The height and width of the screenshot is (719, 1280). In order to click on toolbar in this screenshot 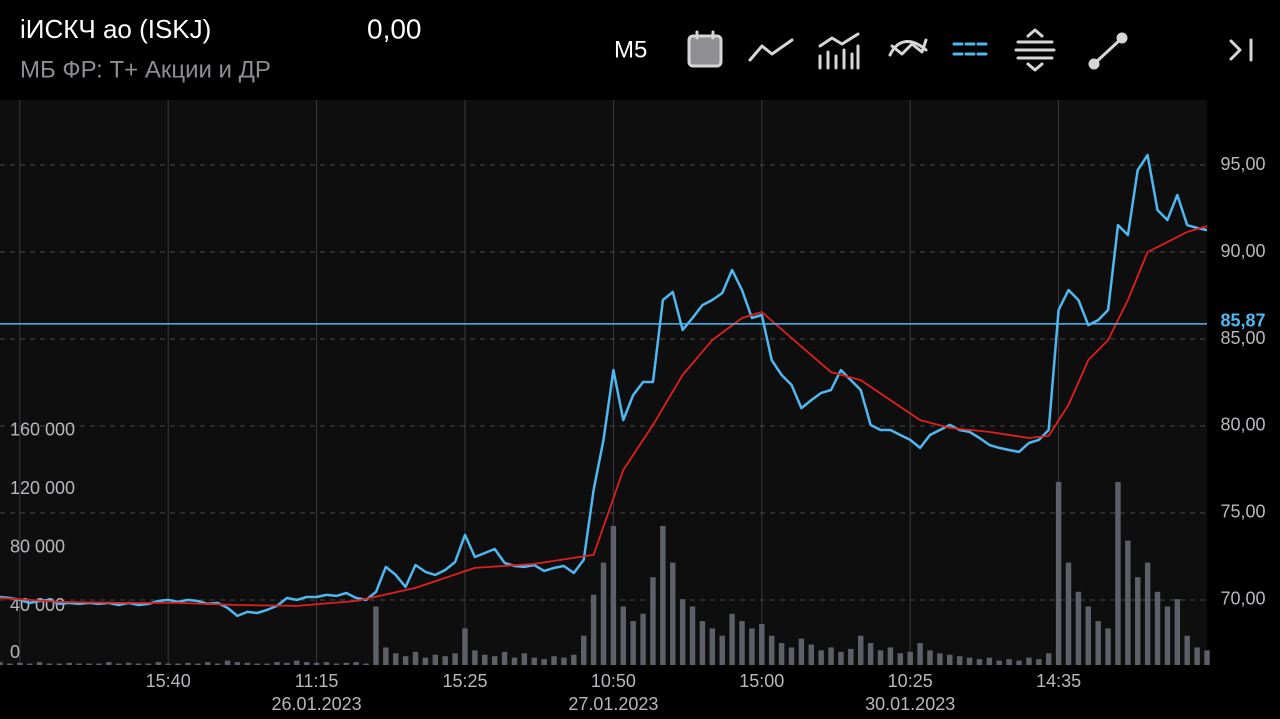, I will do `click(640, 50)`.